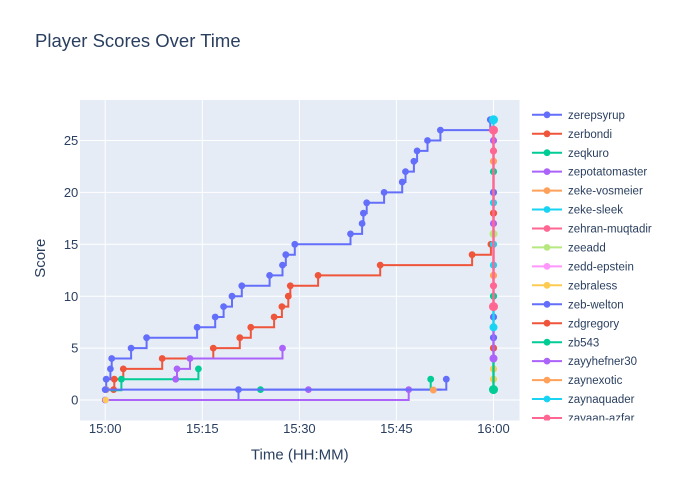  What do you see at coordinates (299, 428) in the screenshot?
I see `svg-text: 15:30` at bounding box center [299, 428].